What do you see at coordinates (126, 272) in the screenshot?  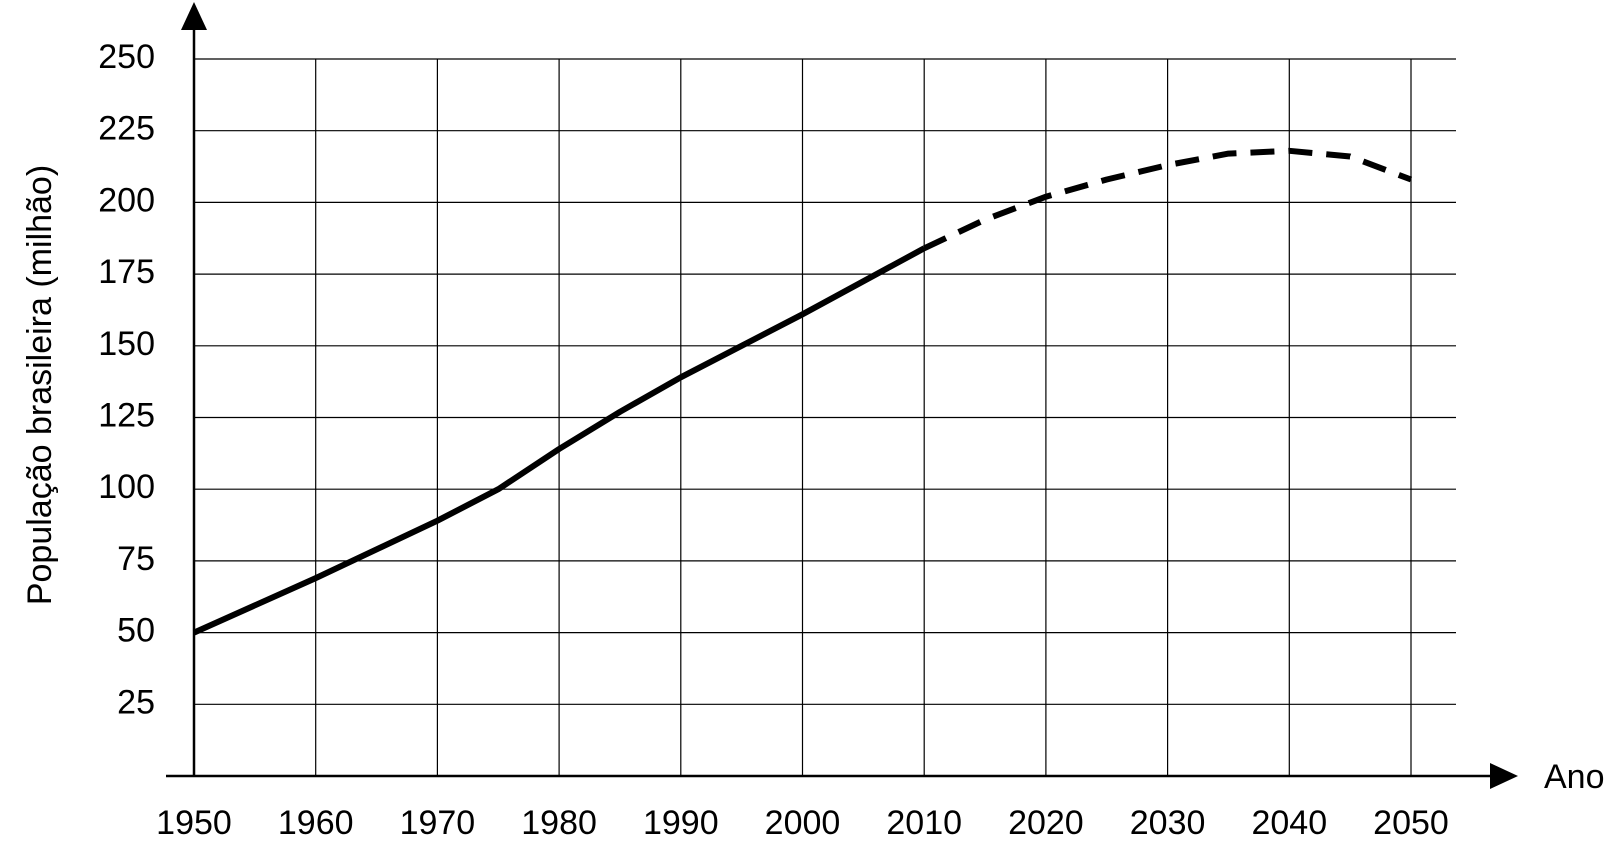 I see `y-tick-label: 175` at bounding box center [126, 272].